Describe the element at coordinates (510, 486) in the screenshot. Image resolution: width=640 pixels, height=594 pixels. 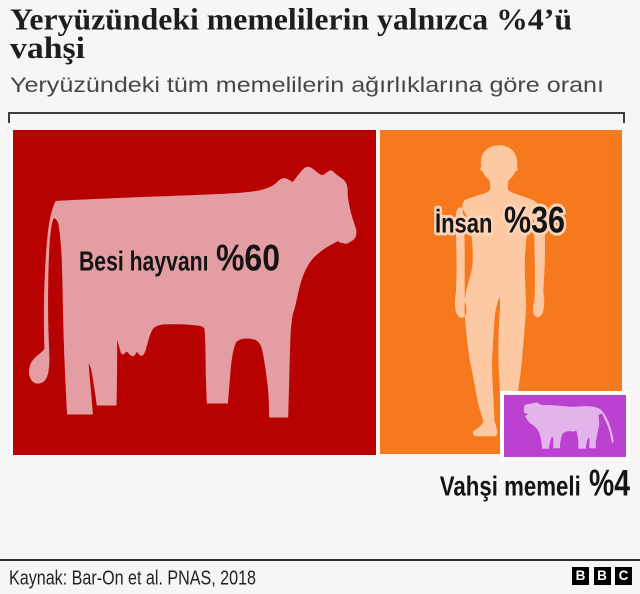
I see `svg-text: Vahşi memeli` at that location.